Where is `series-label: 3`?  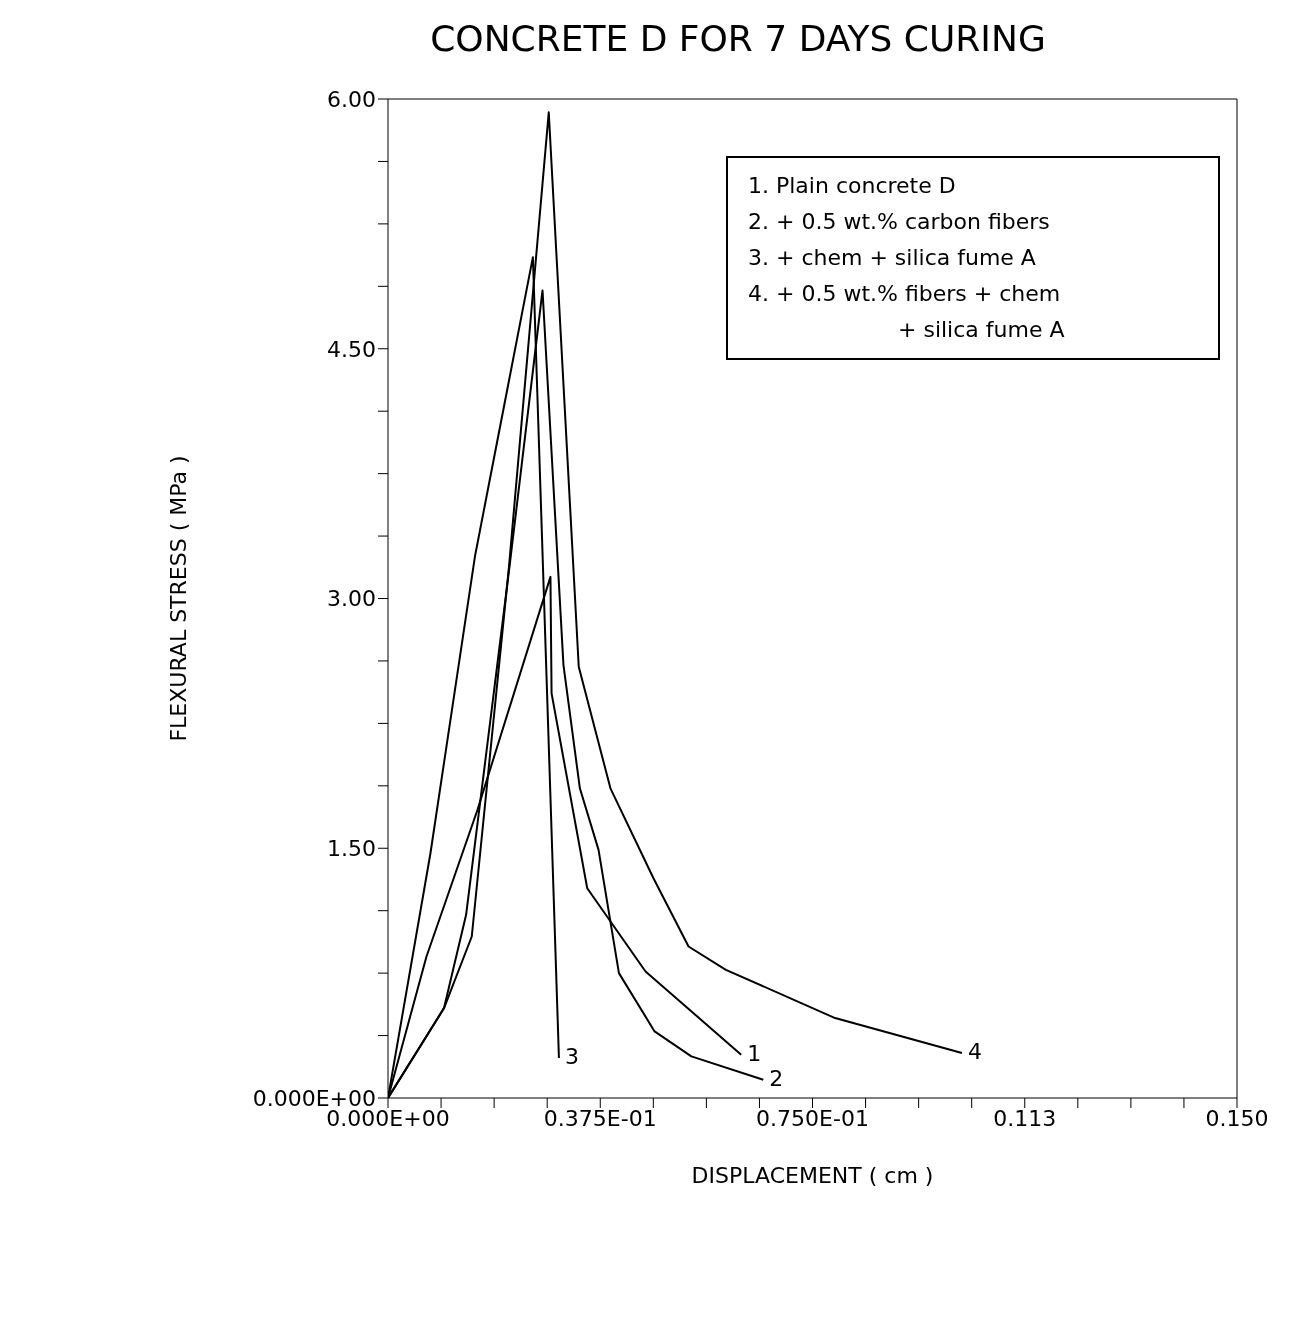
series-label: 3 is located at coordinates (571, 1057).